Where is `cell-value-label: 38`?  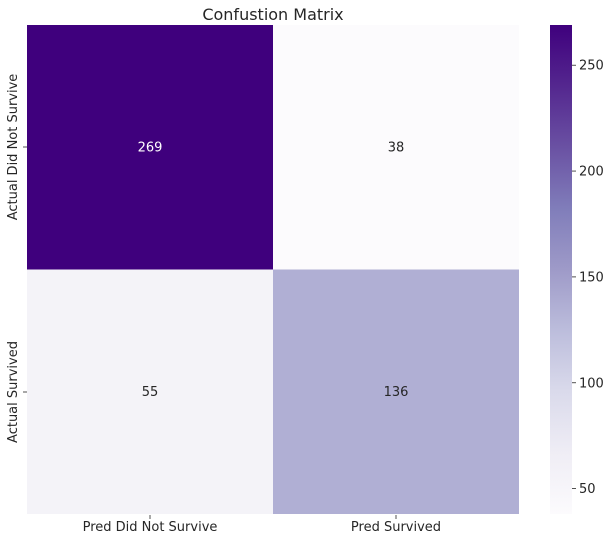
cell-value-label: 38 is located at coordinates (396, 147).